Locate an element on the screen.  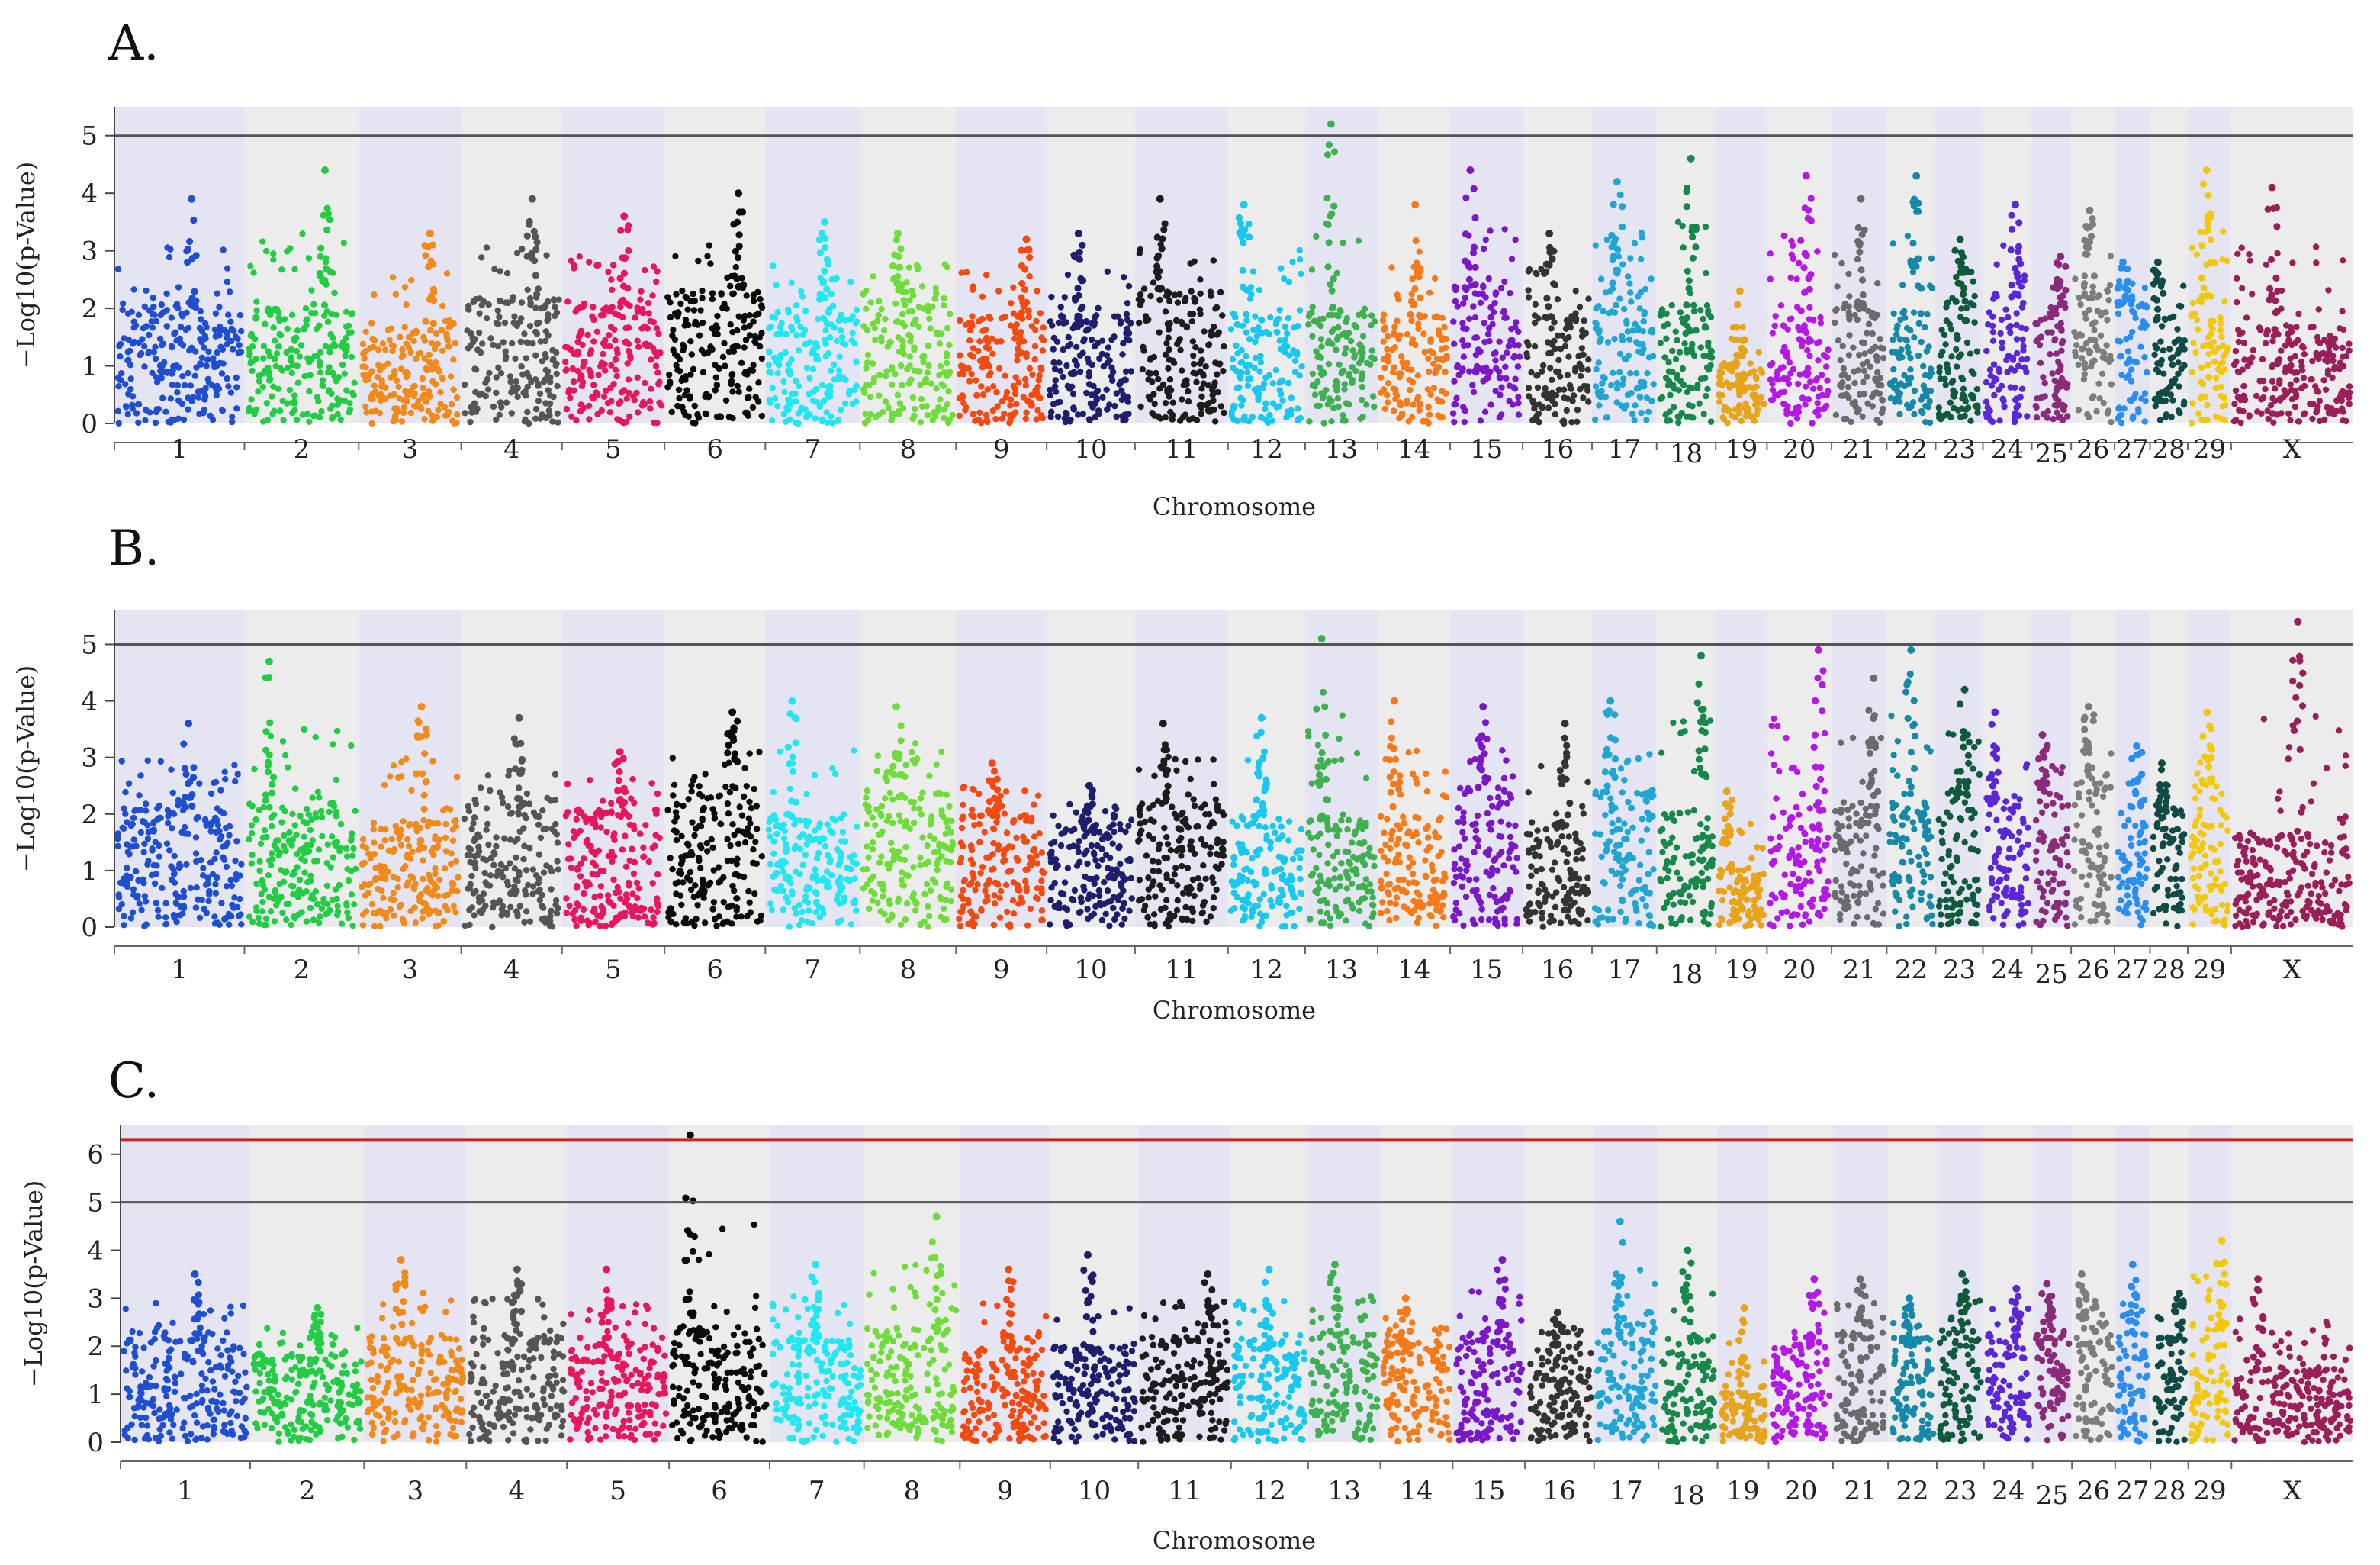
peak-point is located at coordinates (2061, 257).